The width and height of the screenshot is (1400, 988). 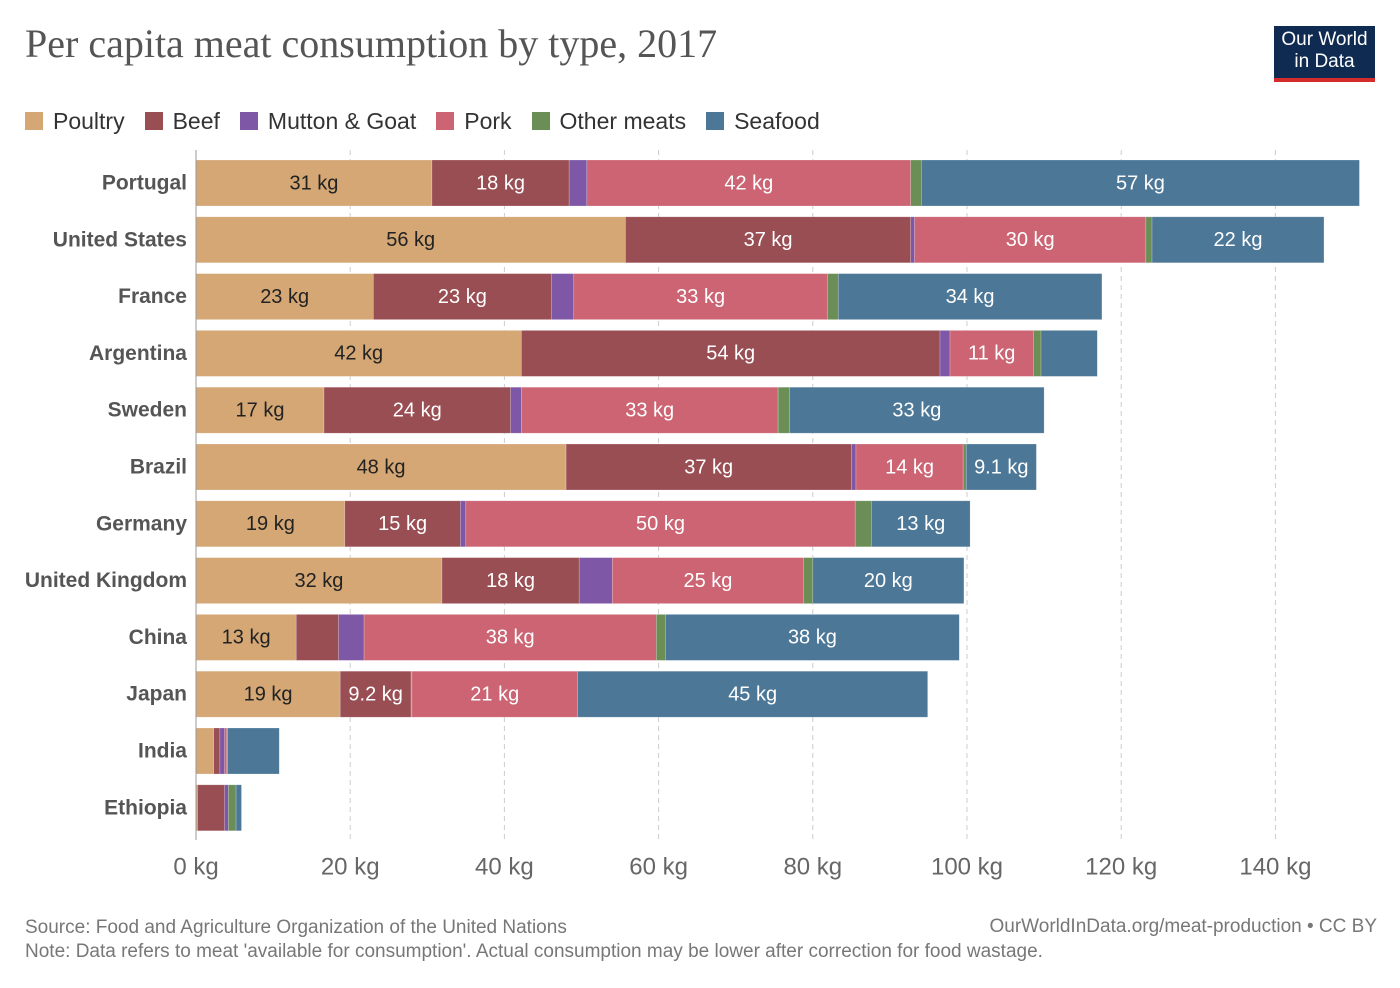 What do you see at coordinates (967, 866) in the screenshot?
I see `x-tick-label: 100 kg` at bounding box center [967, 866].